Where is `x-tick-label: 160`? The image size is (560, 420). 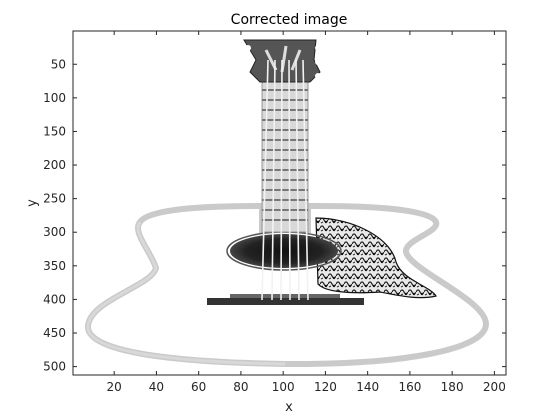
x-tick-label: 160 is located at coordinates (409, 387).